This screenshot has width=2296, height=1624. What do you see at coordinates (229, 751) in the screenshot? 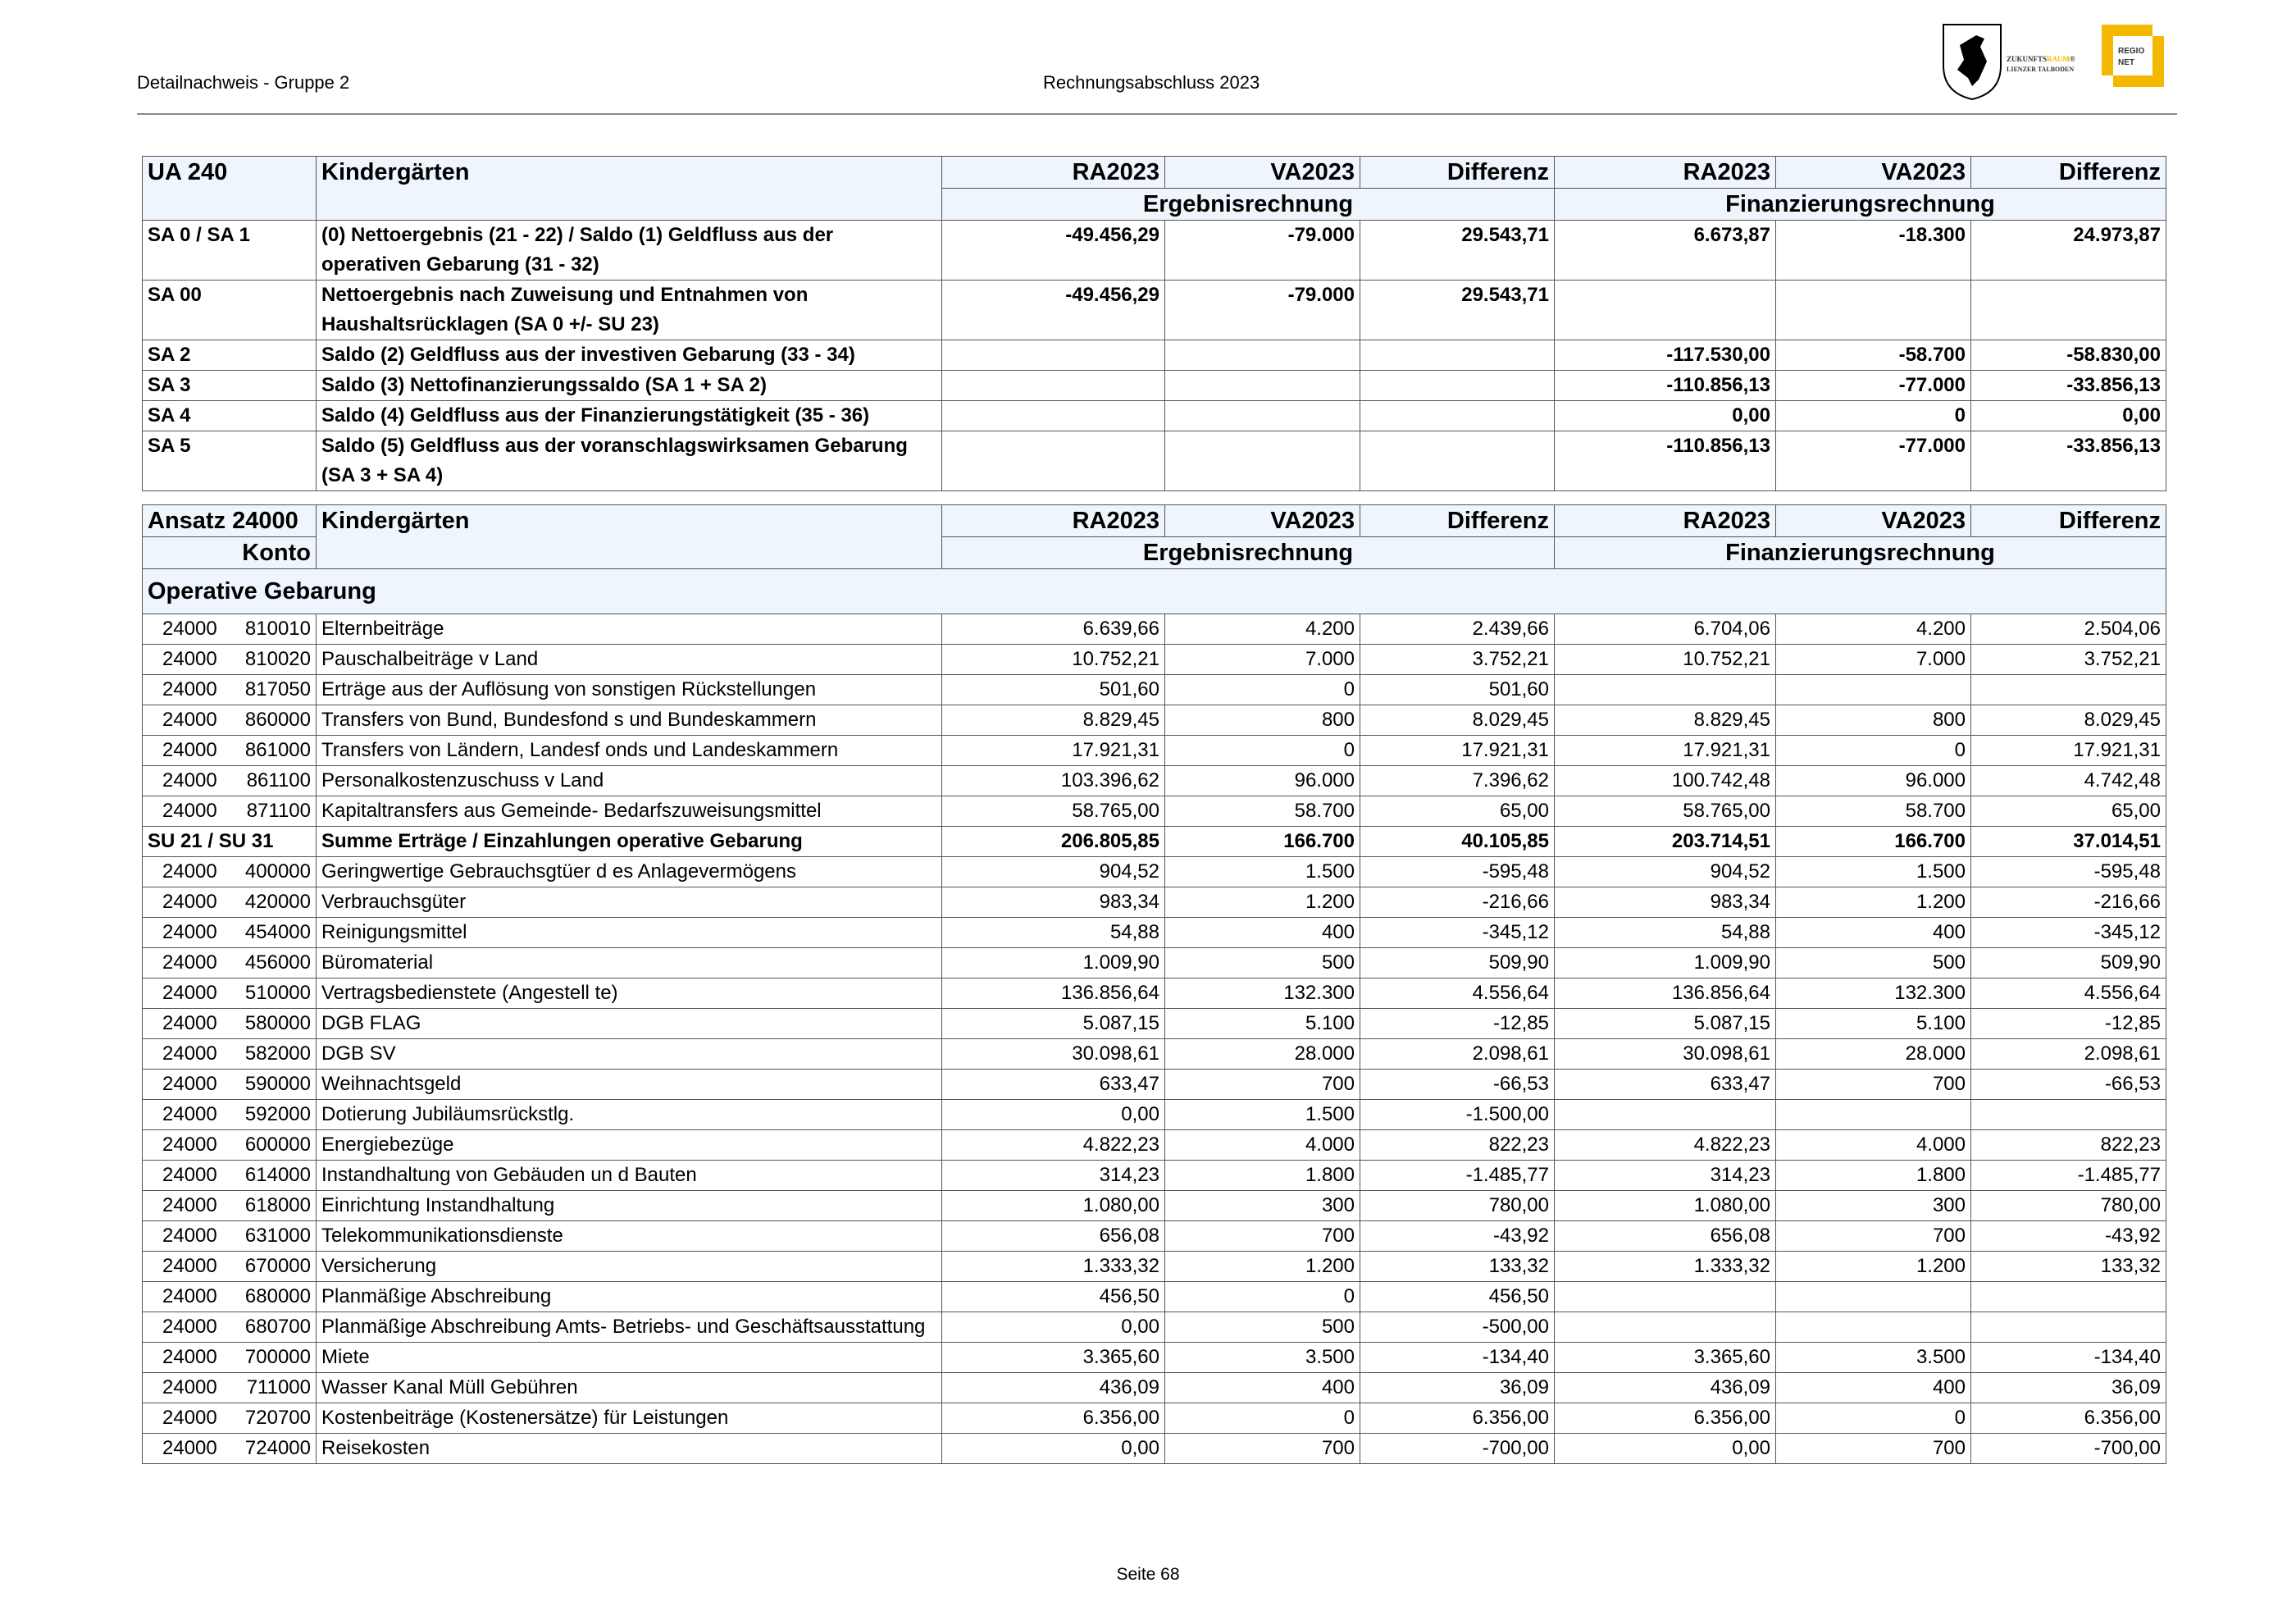
I see `account-number-group: 24000 861000` at bounding box center [229, 751].